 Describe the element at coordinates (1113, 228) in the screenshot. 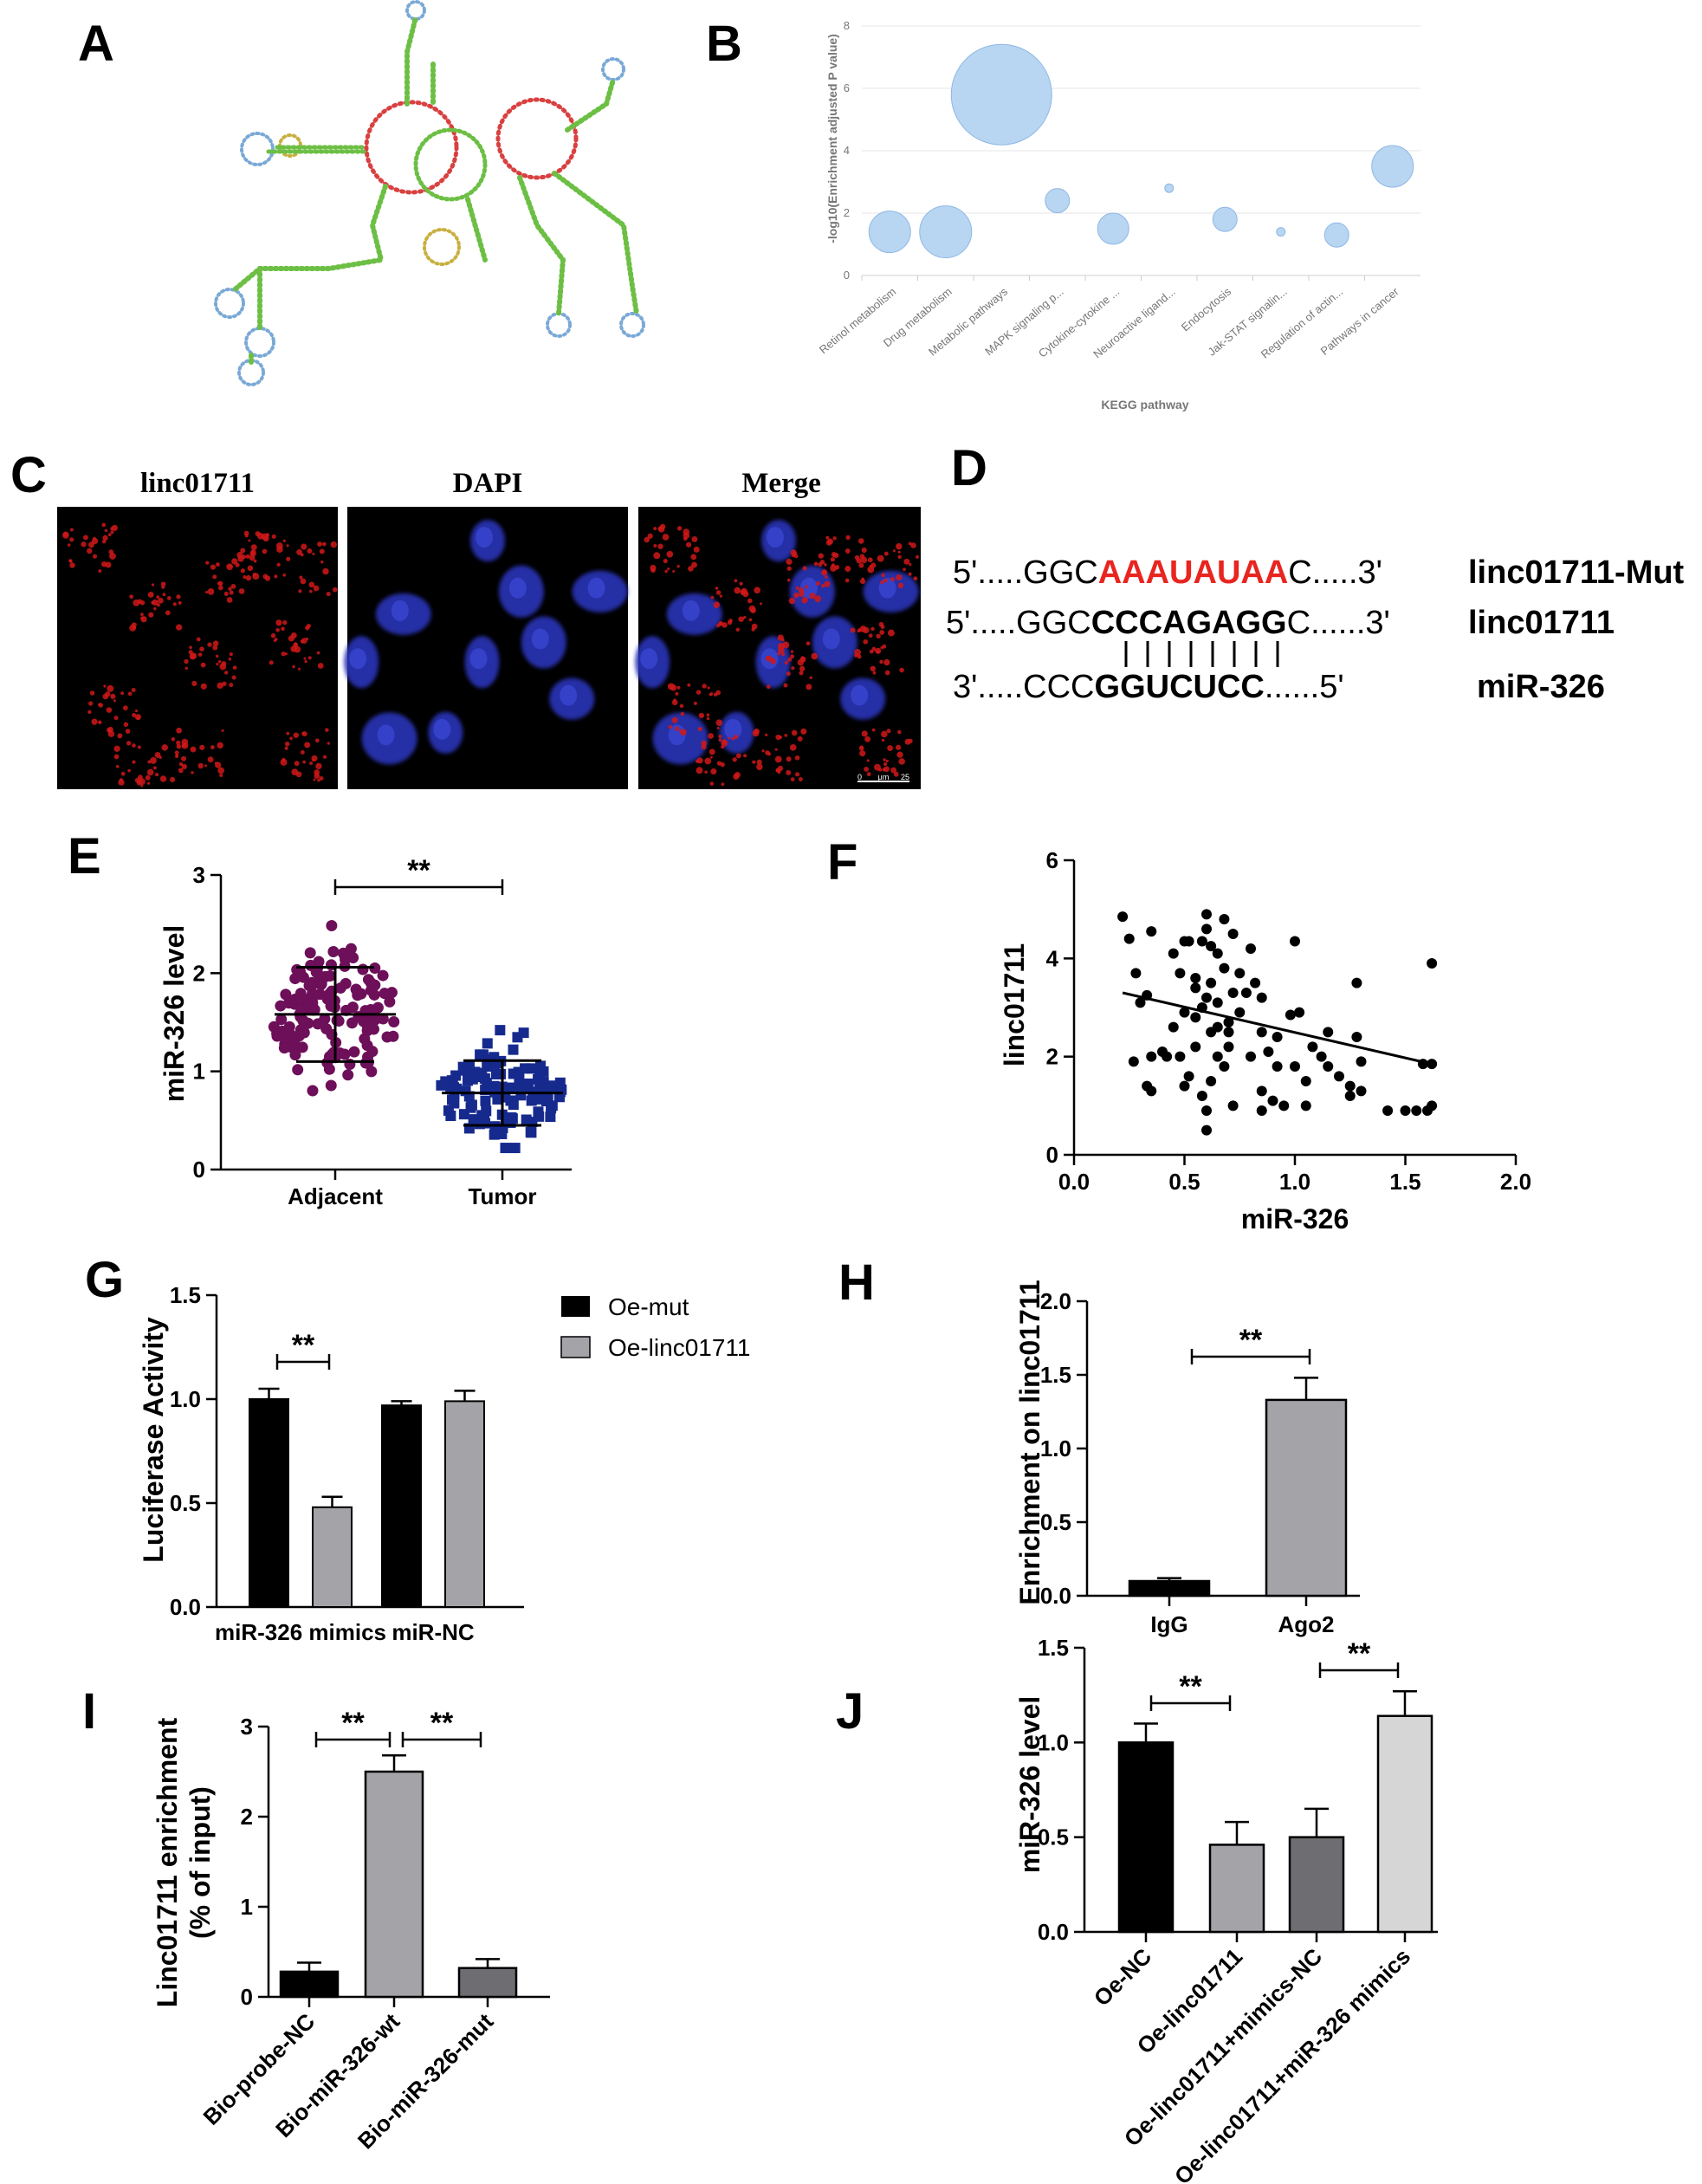

I see `bubble-point` at that location.